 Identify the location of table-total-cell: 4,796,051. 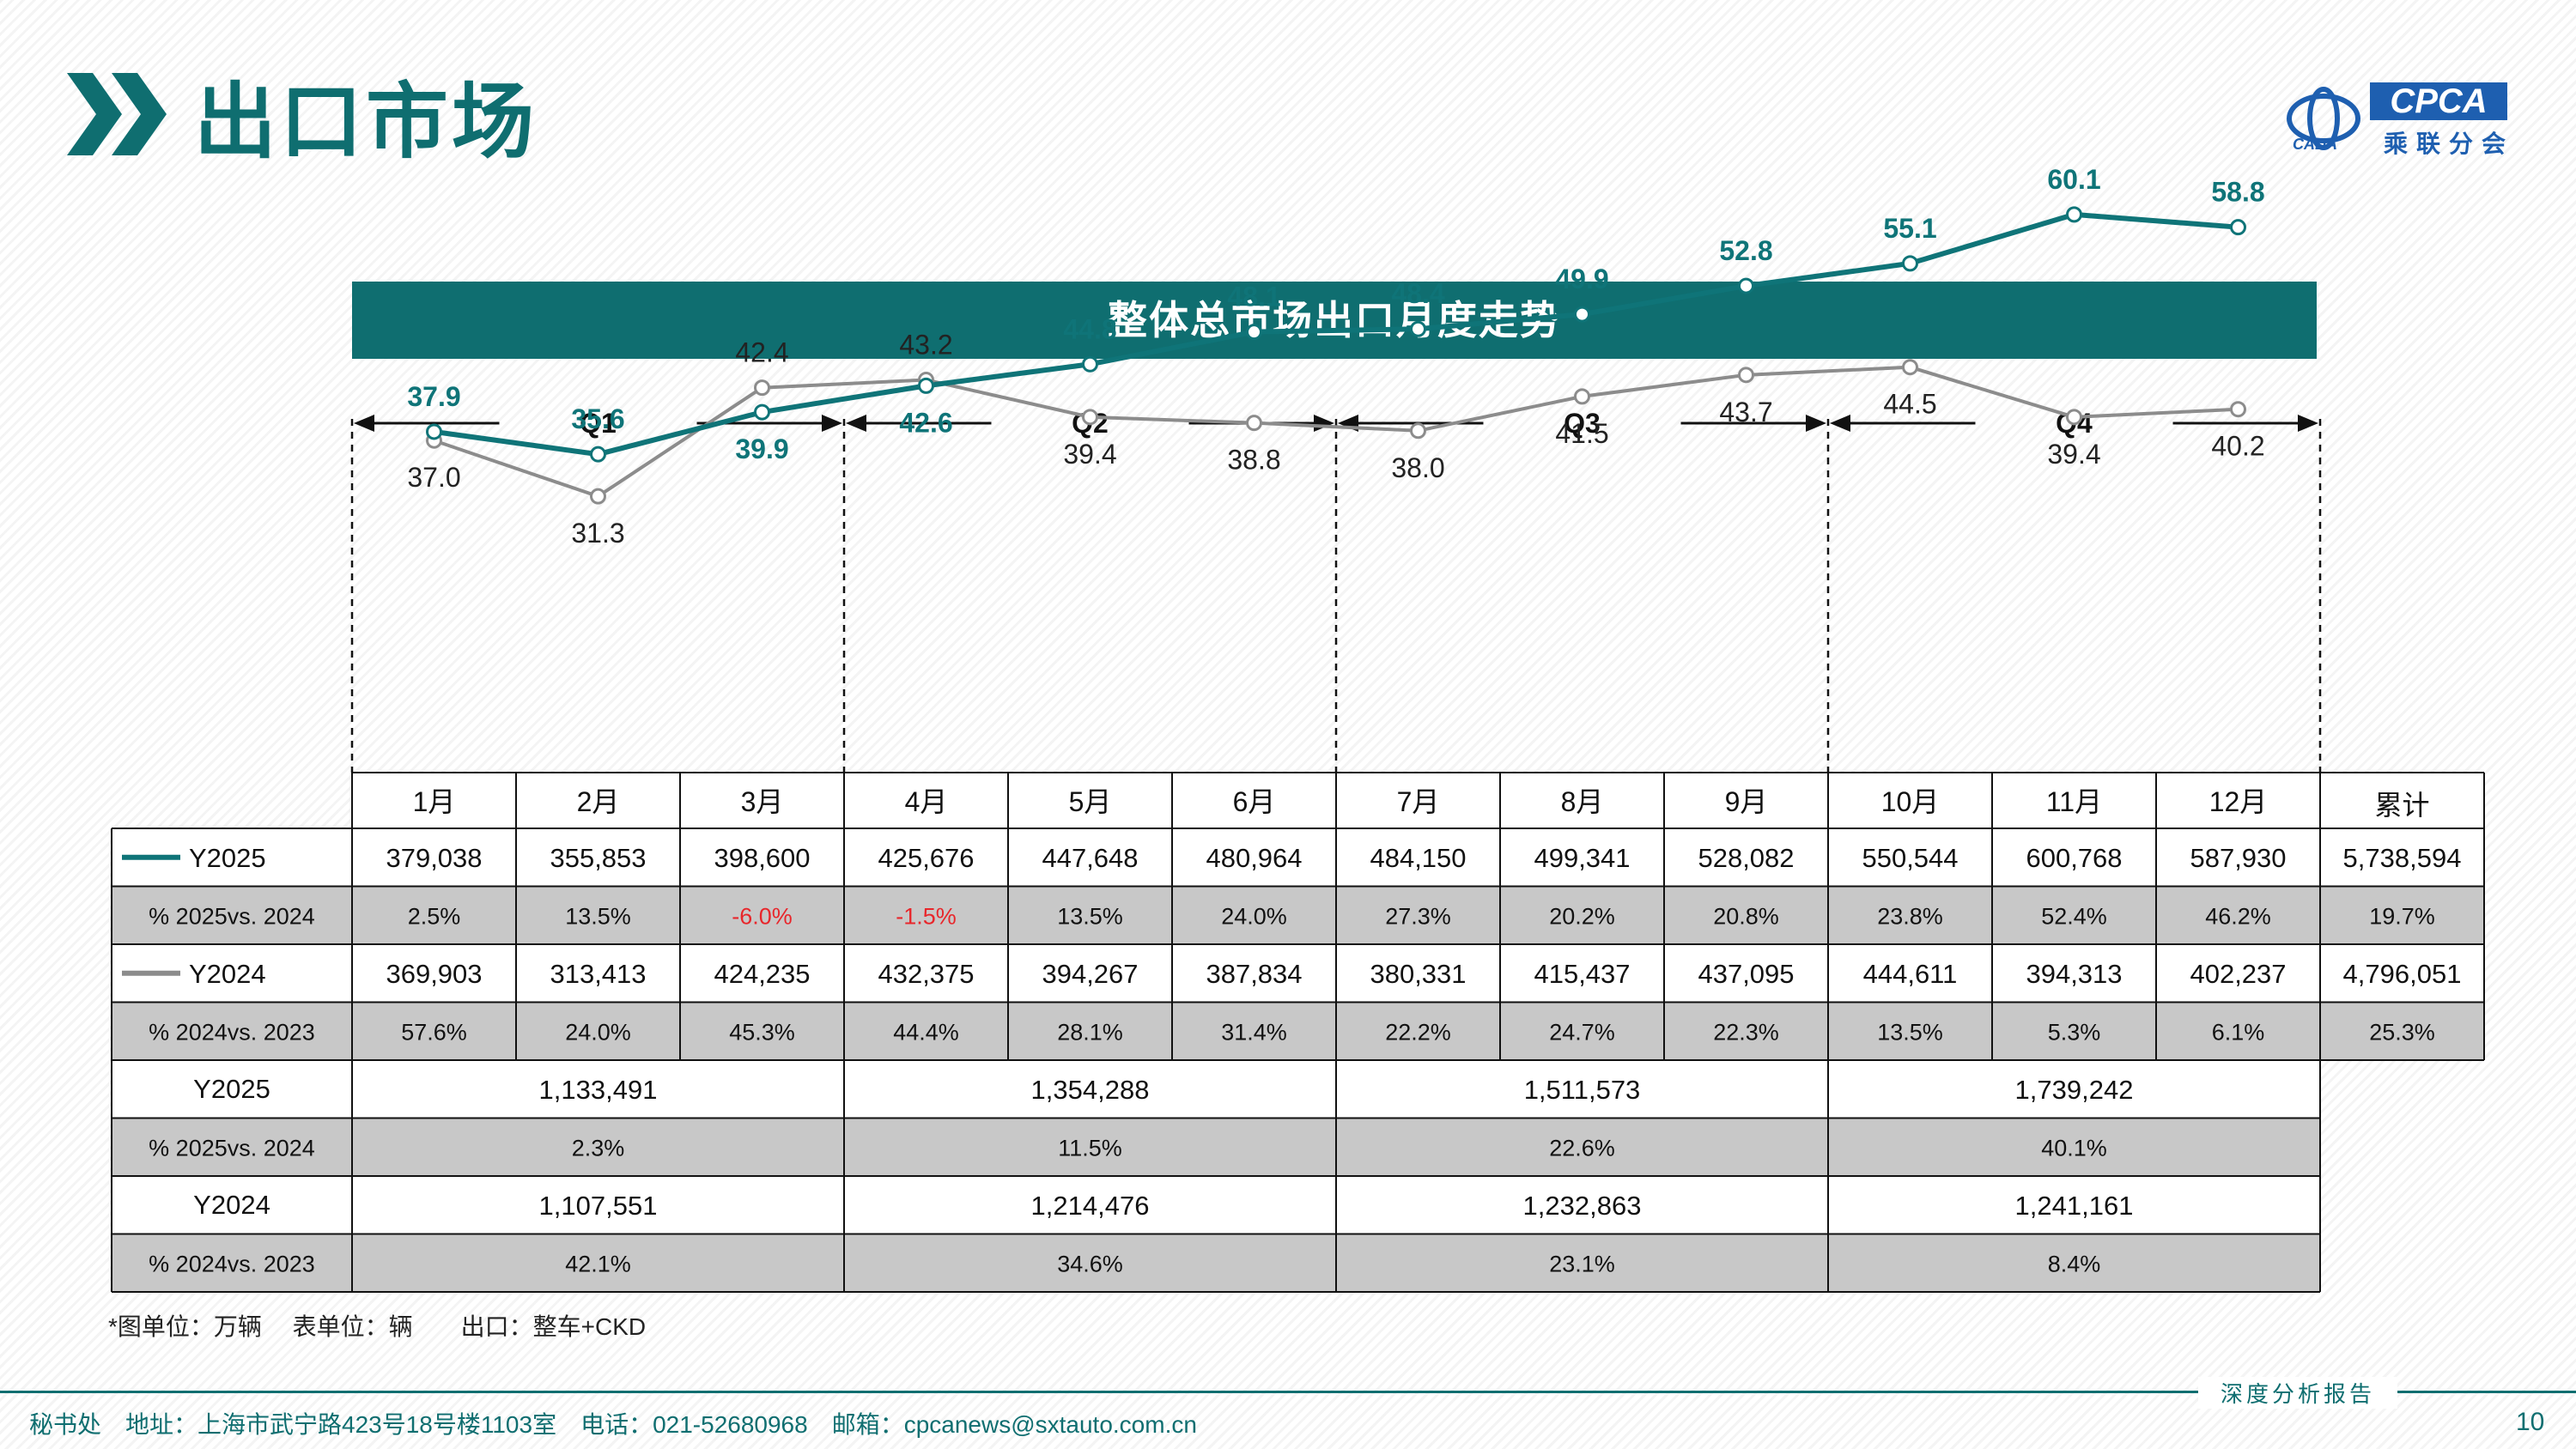
(2402, 974).